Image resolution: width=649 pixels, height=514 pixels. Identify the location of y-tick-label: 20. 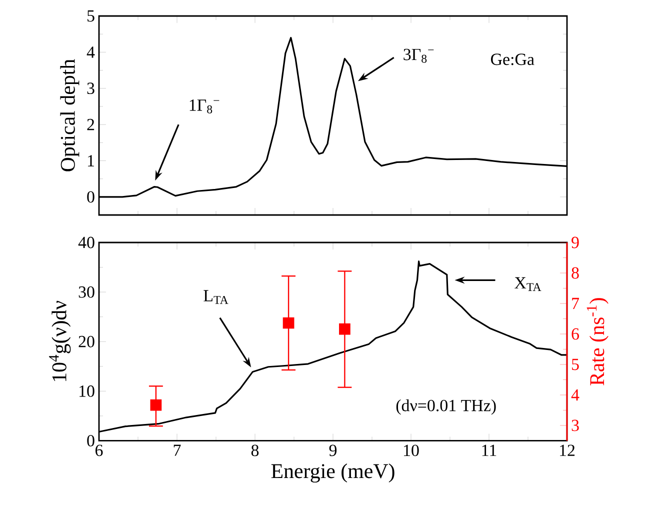
(86, 342).